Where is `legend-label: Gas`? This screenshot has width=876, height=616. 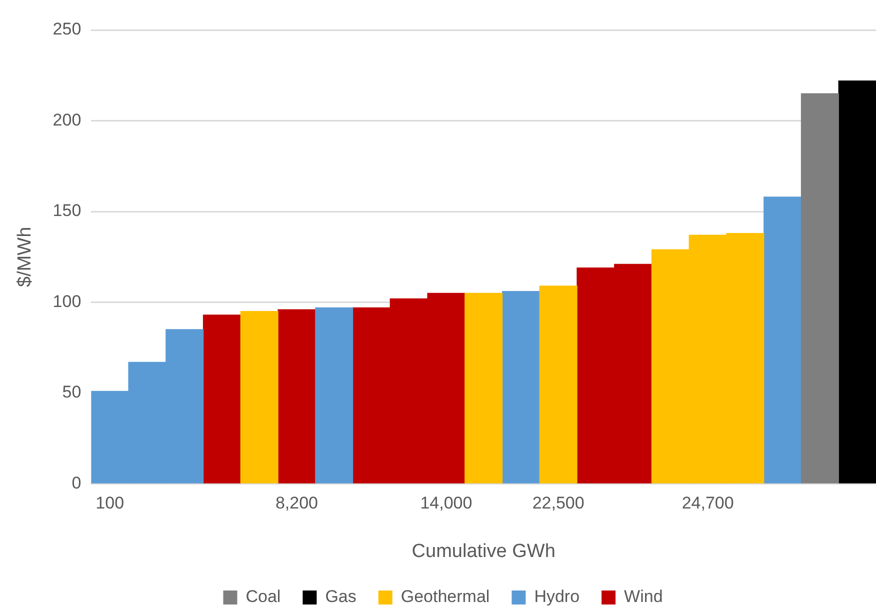 legend-label: Gas is located at coordinates (340, 596).